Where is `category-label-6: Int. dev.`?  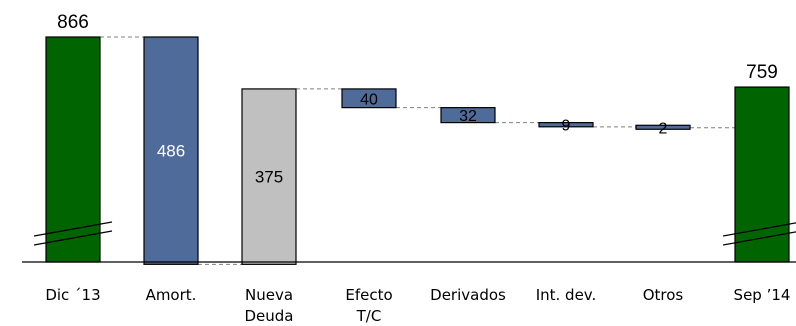
category-label-6: Int. dev. is located at coordinates (566, 295).